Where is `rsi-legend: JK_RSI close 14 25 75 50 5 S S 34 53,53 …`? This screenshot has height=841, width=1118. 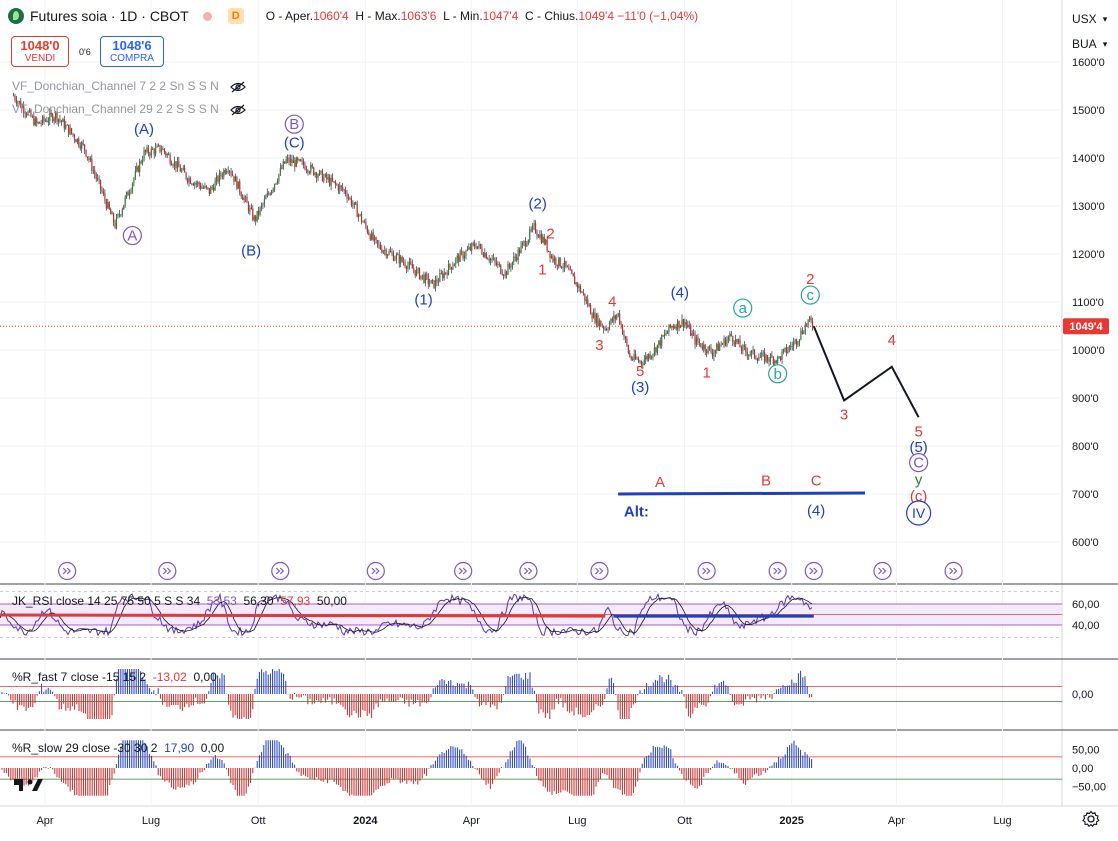 rsi-legend: JK_RSI close 14 25 75 50 5 S S 34 53,53 … is located at coordinates (179, 601).